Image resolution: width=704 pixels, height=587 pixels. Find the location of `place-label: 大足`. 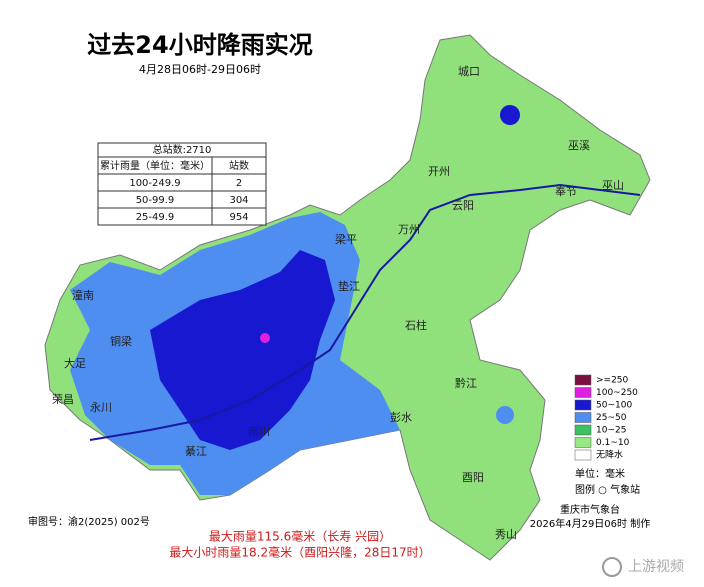

place-label: 大足 is located at coordinates (75, 363).